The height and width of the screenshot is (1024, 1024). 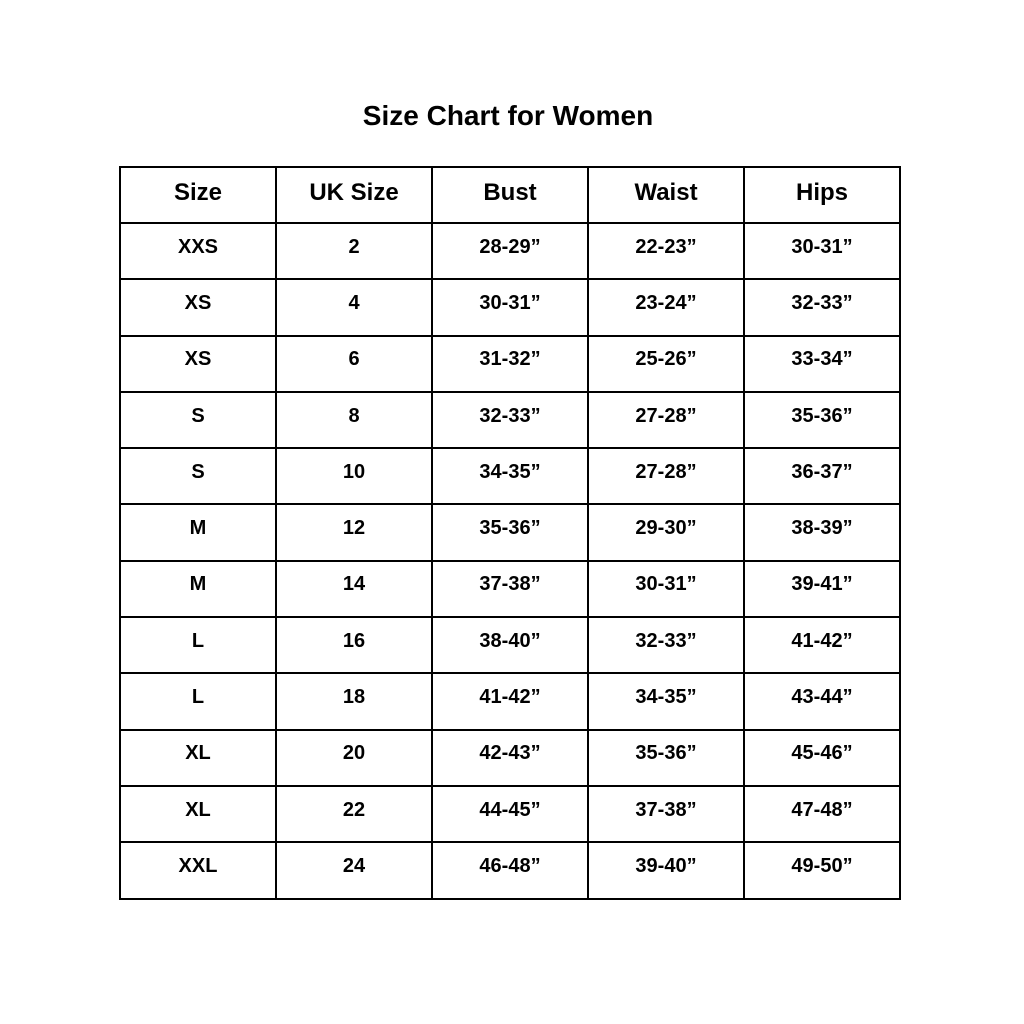 I want to click on table-cell: 38-40”, so click(x=510, y=645).